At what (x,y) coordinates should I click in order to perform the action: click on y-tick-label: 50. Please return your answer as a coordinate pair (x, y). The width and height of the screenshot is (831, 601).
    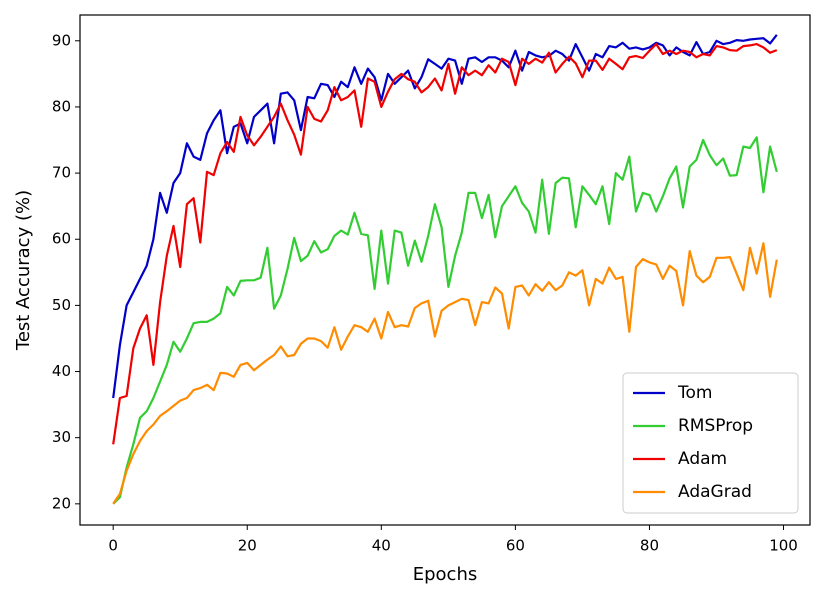
    Looking at the image, I should click on (61, 305).